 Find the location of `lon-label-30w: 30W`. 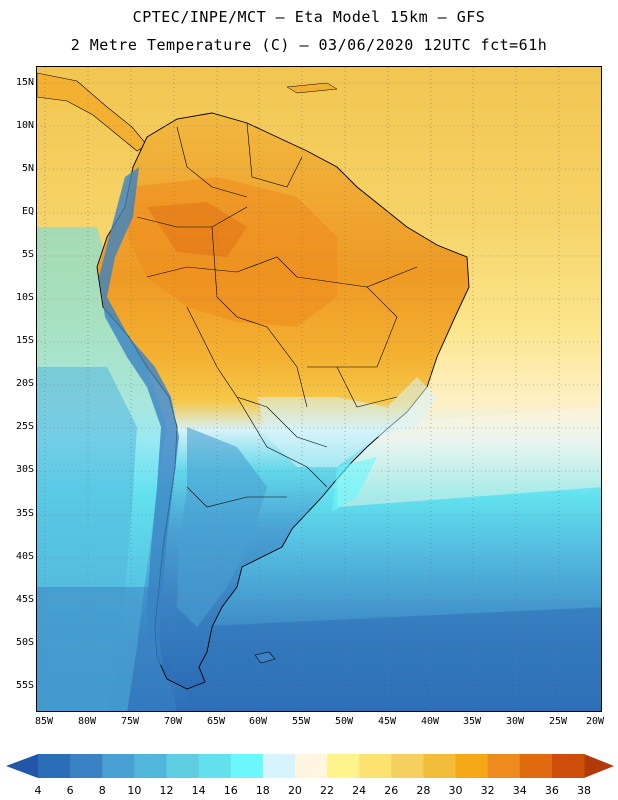

lon-label-30w: 30W is located at coordinates (515, 721).